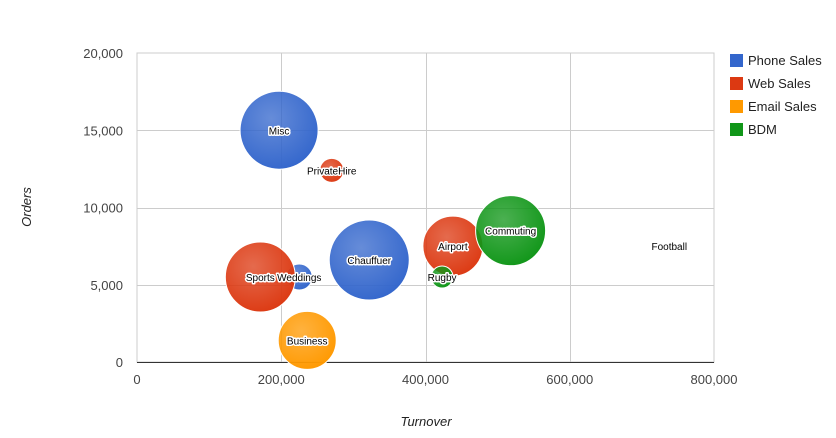  I want to click on bubble-label-airport: Airport, so click(453, 247).